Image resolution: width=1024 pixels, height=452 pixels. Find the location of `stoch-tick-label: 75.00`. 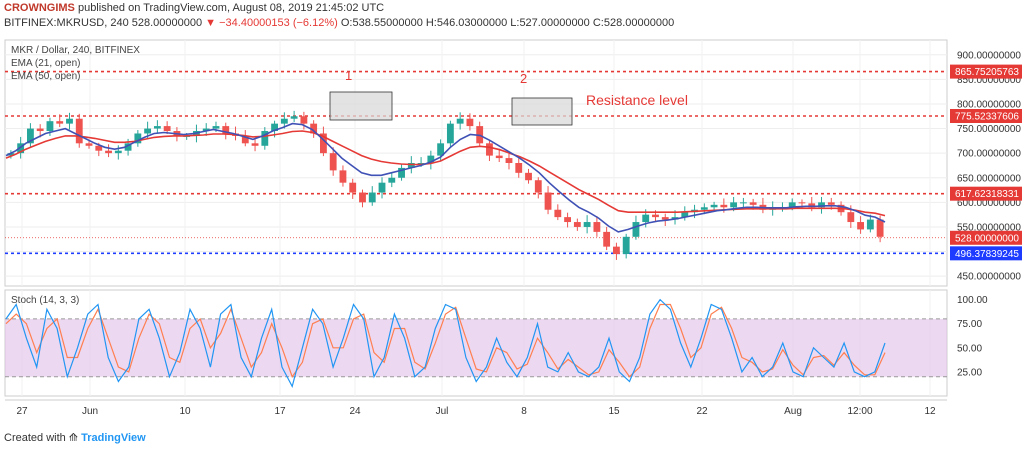

stoch-tick-label: 75.00 is located at coordinates (969, 324).